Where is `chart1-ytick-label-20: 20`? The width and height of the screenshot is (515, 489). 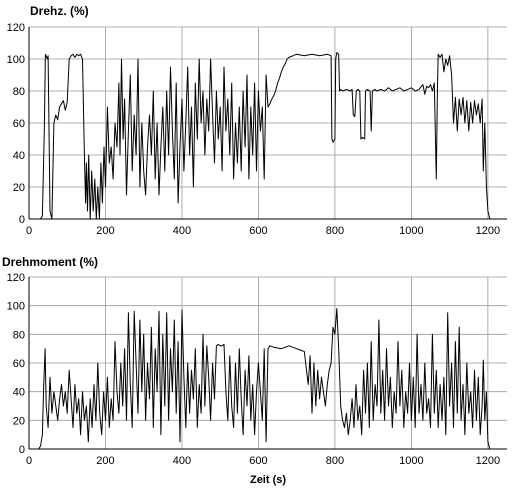 chart1-ytick-label-20: 20 is located at coordinates (19, 188).